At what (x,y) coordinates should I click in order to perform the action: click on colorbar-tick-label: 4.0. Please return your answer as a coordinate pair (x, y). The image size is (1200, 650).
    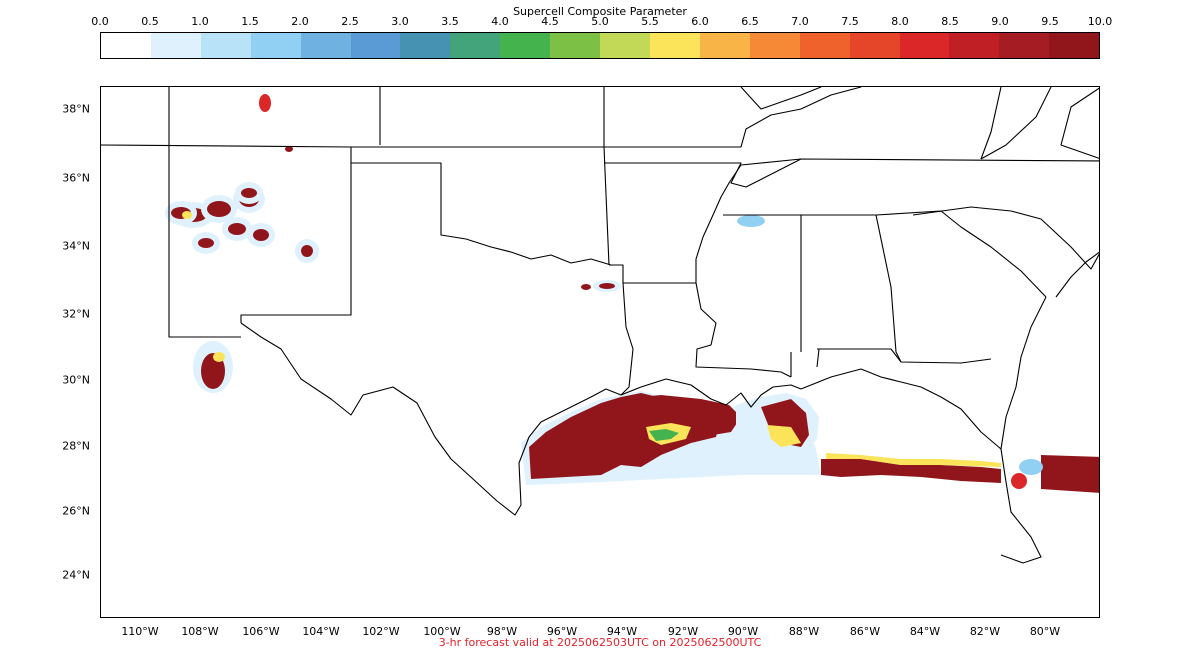
    Looking at the image, I should click on (500, 21).